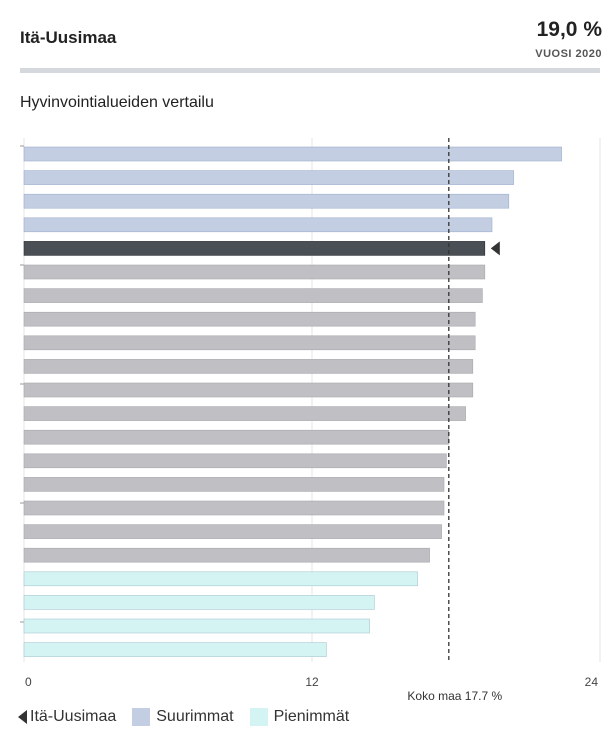  What do you see at coordinates (258, 717) in the screenshot?
I see `legend-swatch-smallest` at bounding box center [258, 717].